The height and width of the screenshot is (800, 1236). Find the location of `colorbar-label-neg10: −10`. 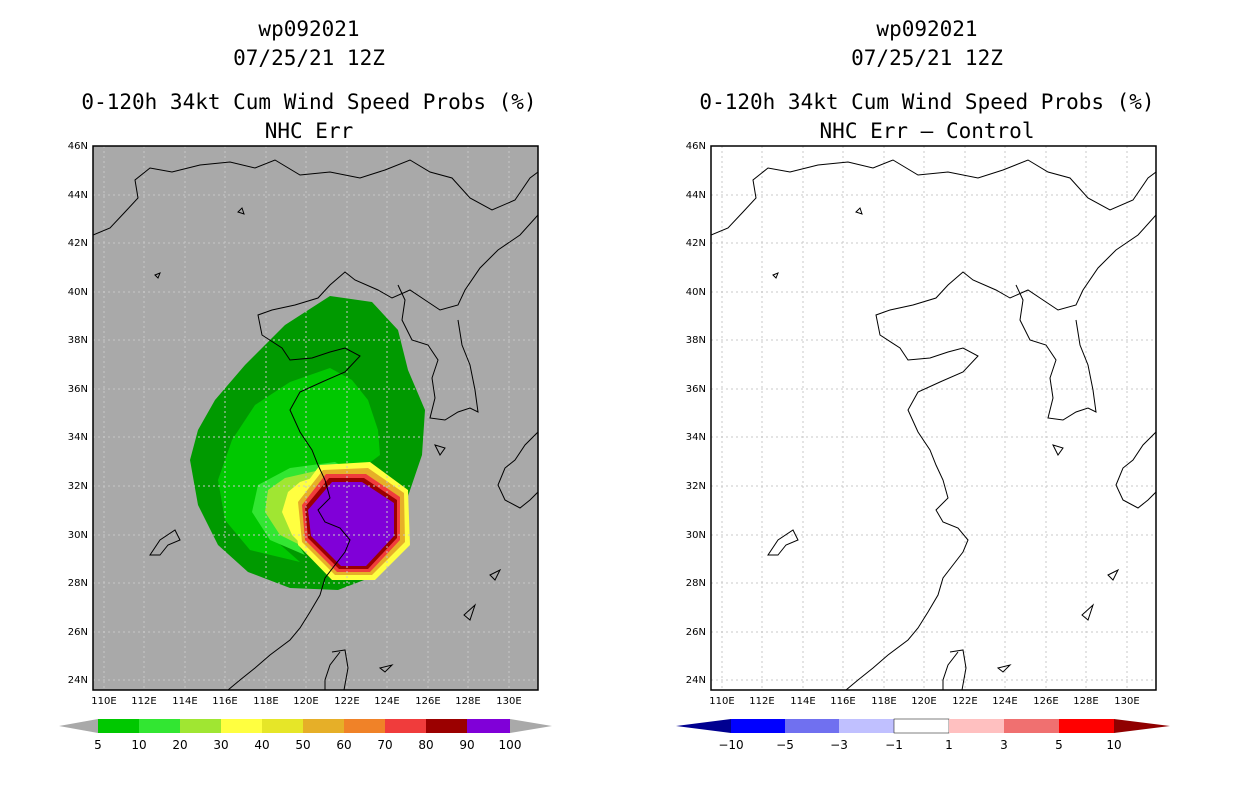

colorbar-label-neg10: −10 is located at coordinates (730, 745).